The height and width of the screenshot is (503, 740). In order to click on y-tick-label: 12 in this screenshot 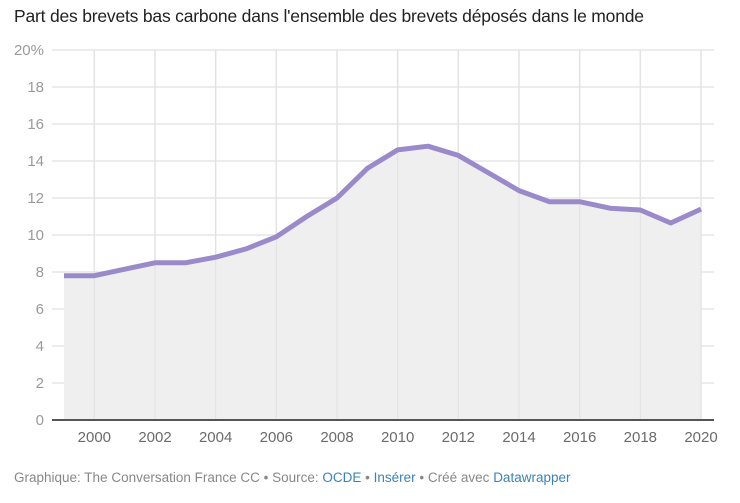, I will do `click(35, 198)`.